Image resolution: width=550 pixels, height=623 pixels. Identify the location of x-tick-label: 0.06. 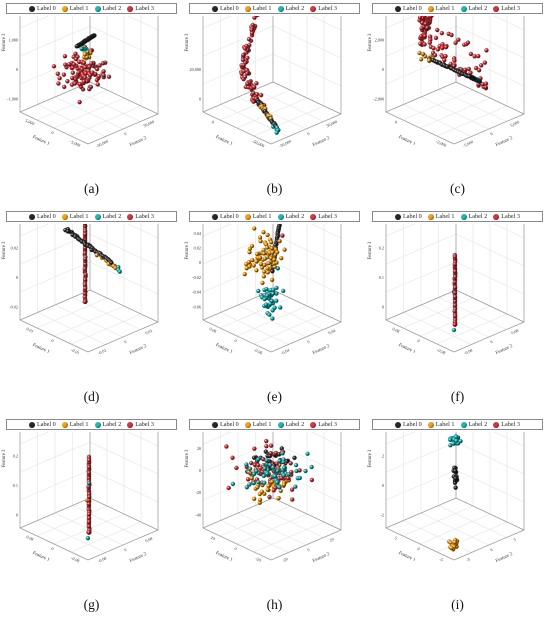
(213, 330).